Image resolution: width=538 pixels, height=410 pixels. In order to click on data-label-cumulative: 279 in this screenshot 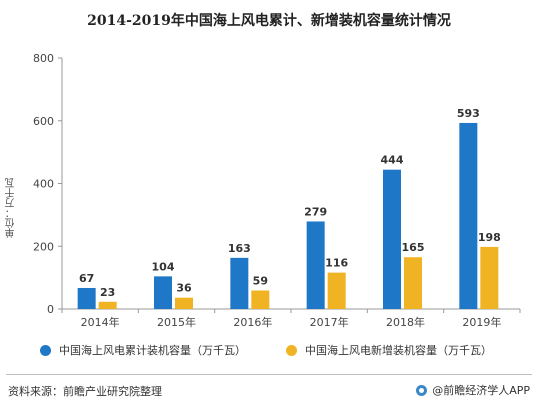, I will do `click(315, 211)`.